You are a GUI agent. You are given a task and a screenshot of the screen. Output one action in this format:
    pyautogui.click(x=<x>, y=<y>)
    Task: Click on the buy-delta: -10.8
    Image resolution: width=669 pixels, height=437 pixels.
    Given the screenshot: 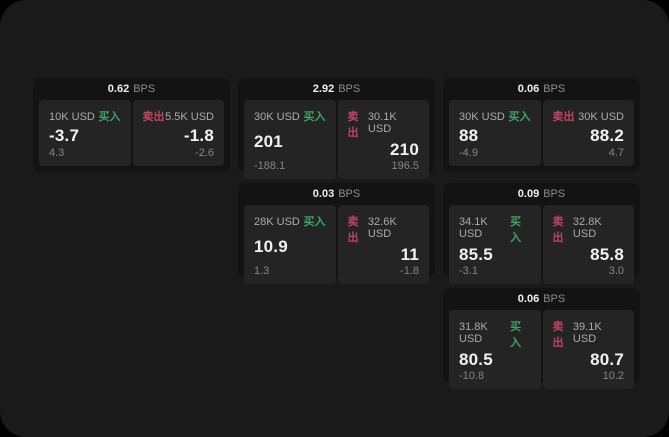 What is the action you would take?
    pyautogui.click(x=472, y=376)
    